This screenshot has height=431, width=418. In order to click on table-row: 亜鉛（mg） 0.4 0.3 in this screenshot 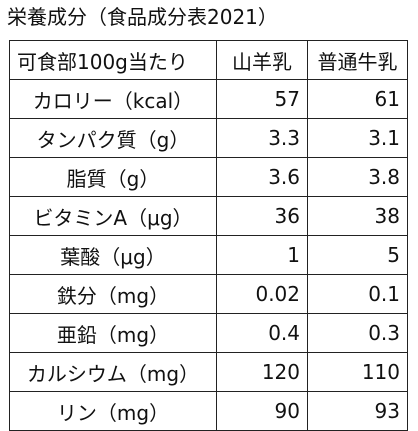, I will do `click(208, 333)`.